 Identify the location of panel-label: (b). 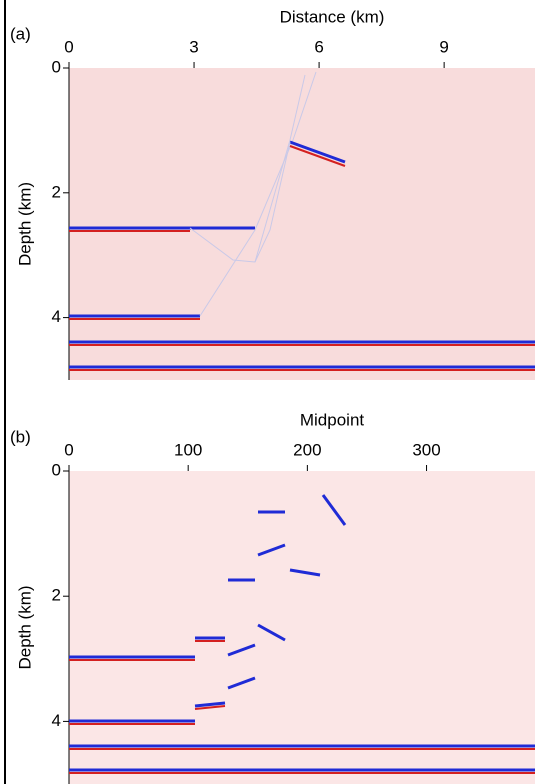
(20, 436).